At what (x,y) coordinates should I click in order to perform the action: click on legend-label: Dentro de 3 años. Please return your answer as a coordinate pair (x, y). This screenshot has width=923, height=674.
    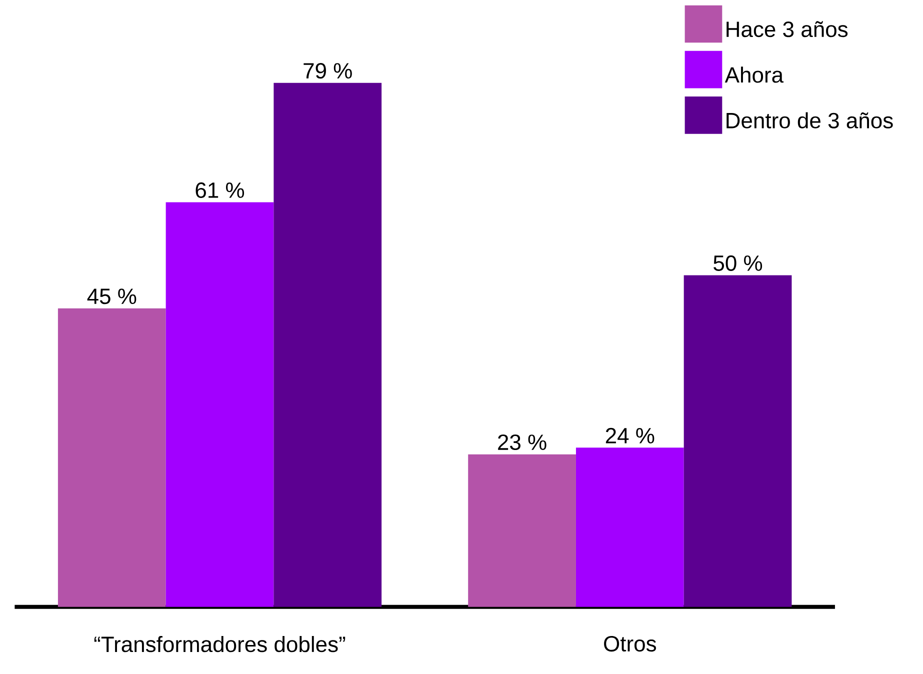
    Looking at the image, I should click on (809, 120).